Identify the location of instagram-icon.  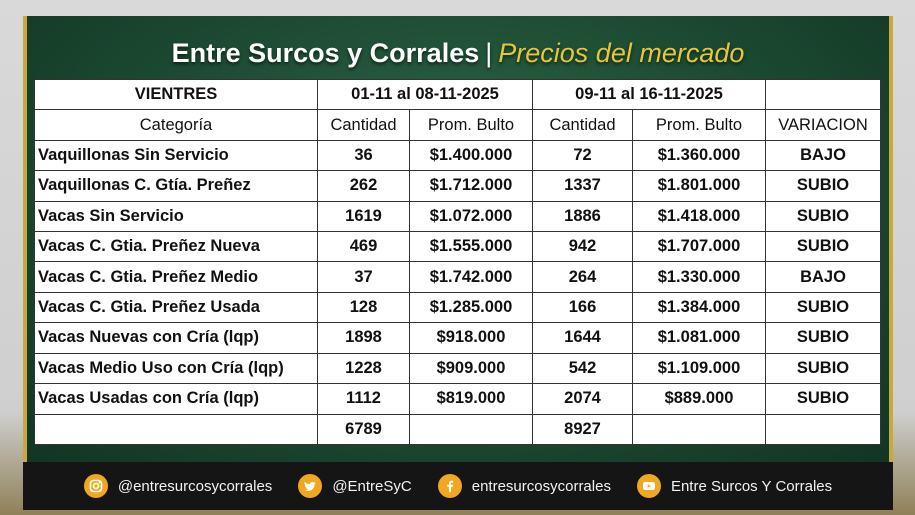
(95, 486).